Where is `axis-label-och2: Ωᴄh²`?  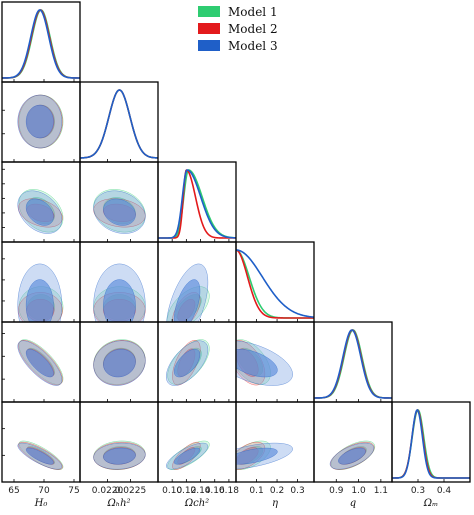
axis-label-och2: Ωᴄh² is located at coordinates (196, 503).